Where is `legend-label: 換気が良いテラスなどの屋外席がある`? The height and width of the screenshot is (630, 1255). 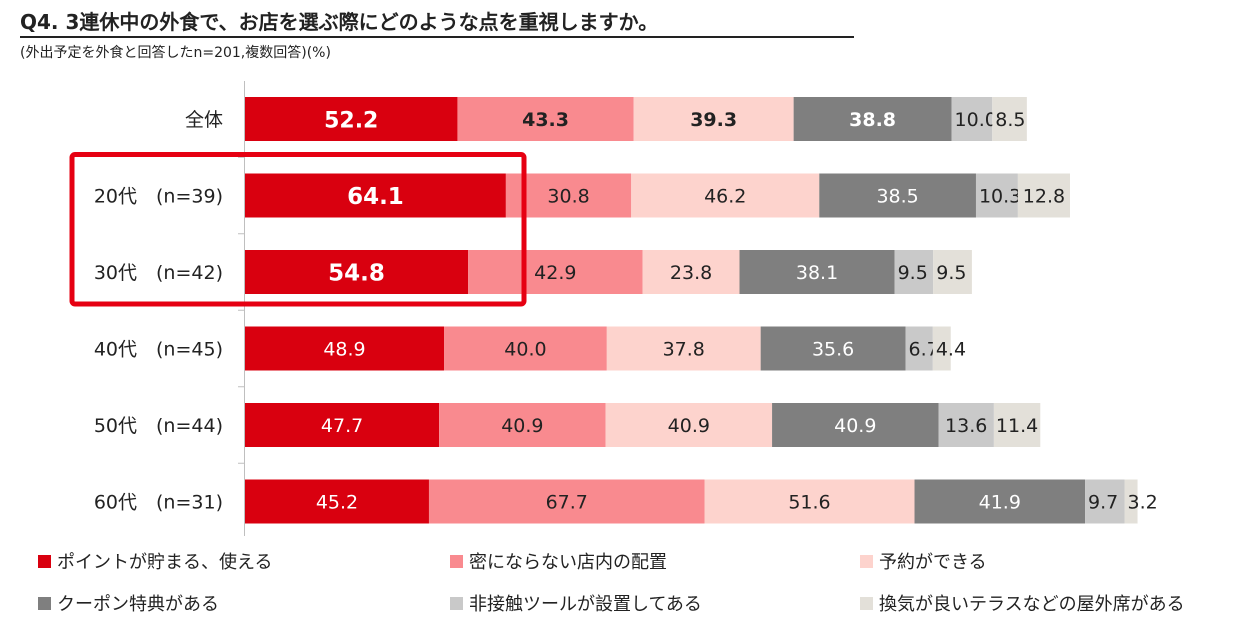 legend-label: 換気が良いテラスなどの屋外席がある is located at coordinates (1032, 604).